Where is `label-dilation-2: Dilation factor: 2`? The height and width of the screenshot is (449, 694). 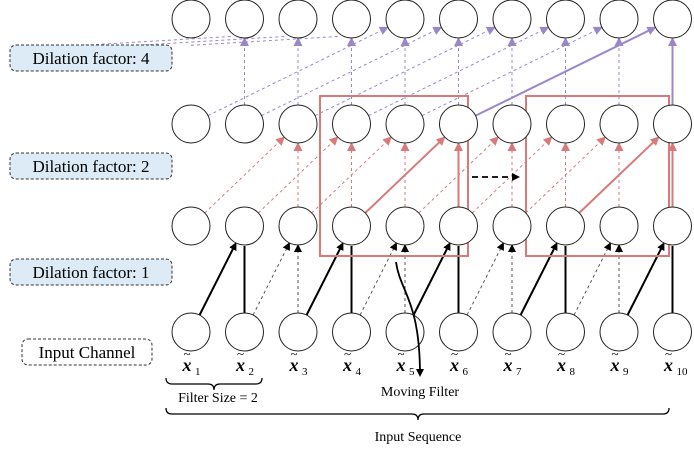 label-dilation-2: Dilation factor: 2 is located at coordinates (91, 166).